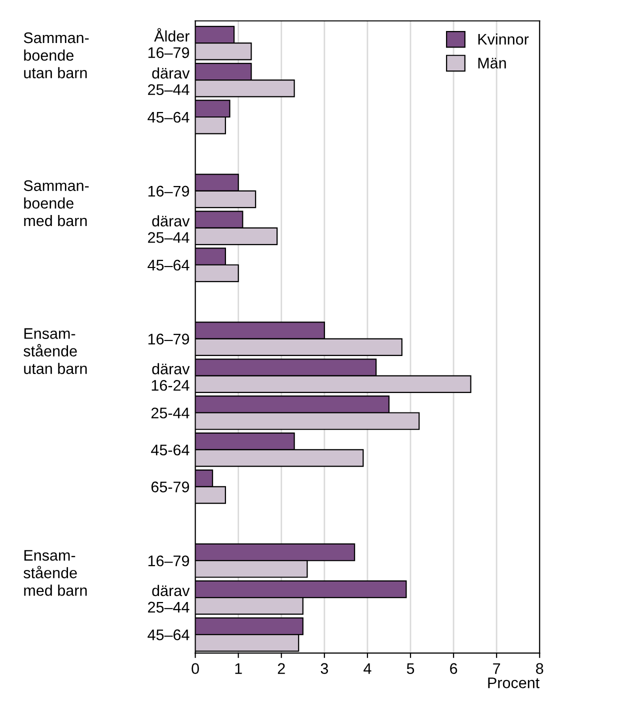 The height and width of the screenshot is (720, 626). I want to click on text: Ensam- stående med barn, so click(55, 573).